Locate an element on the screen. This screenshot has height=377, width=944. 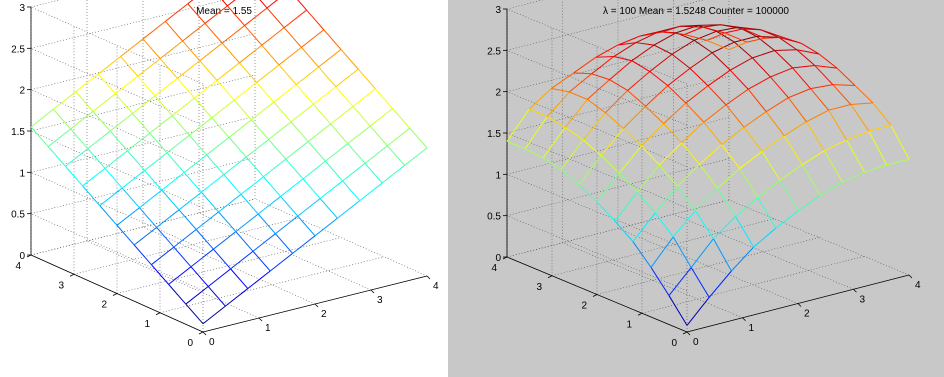
x-tick-label: 4 is located at coordinates (918, 285).